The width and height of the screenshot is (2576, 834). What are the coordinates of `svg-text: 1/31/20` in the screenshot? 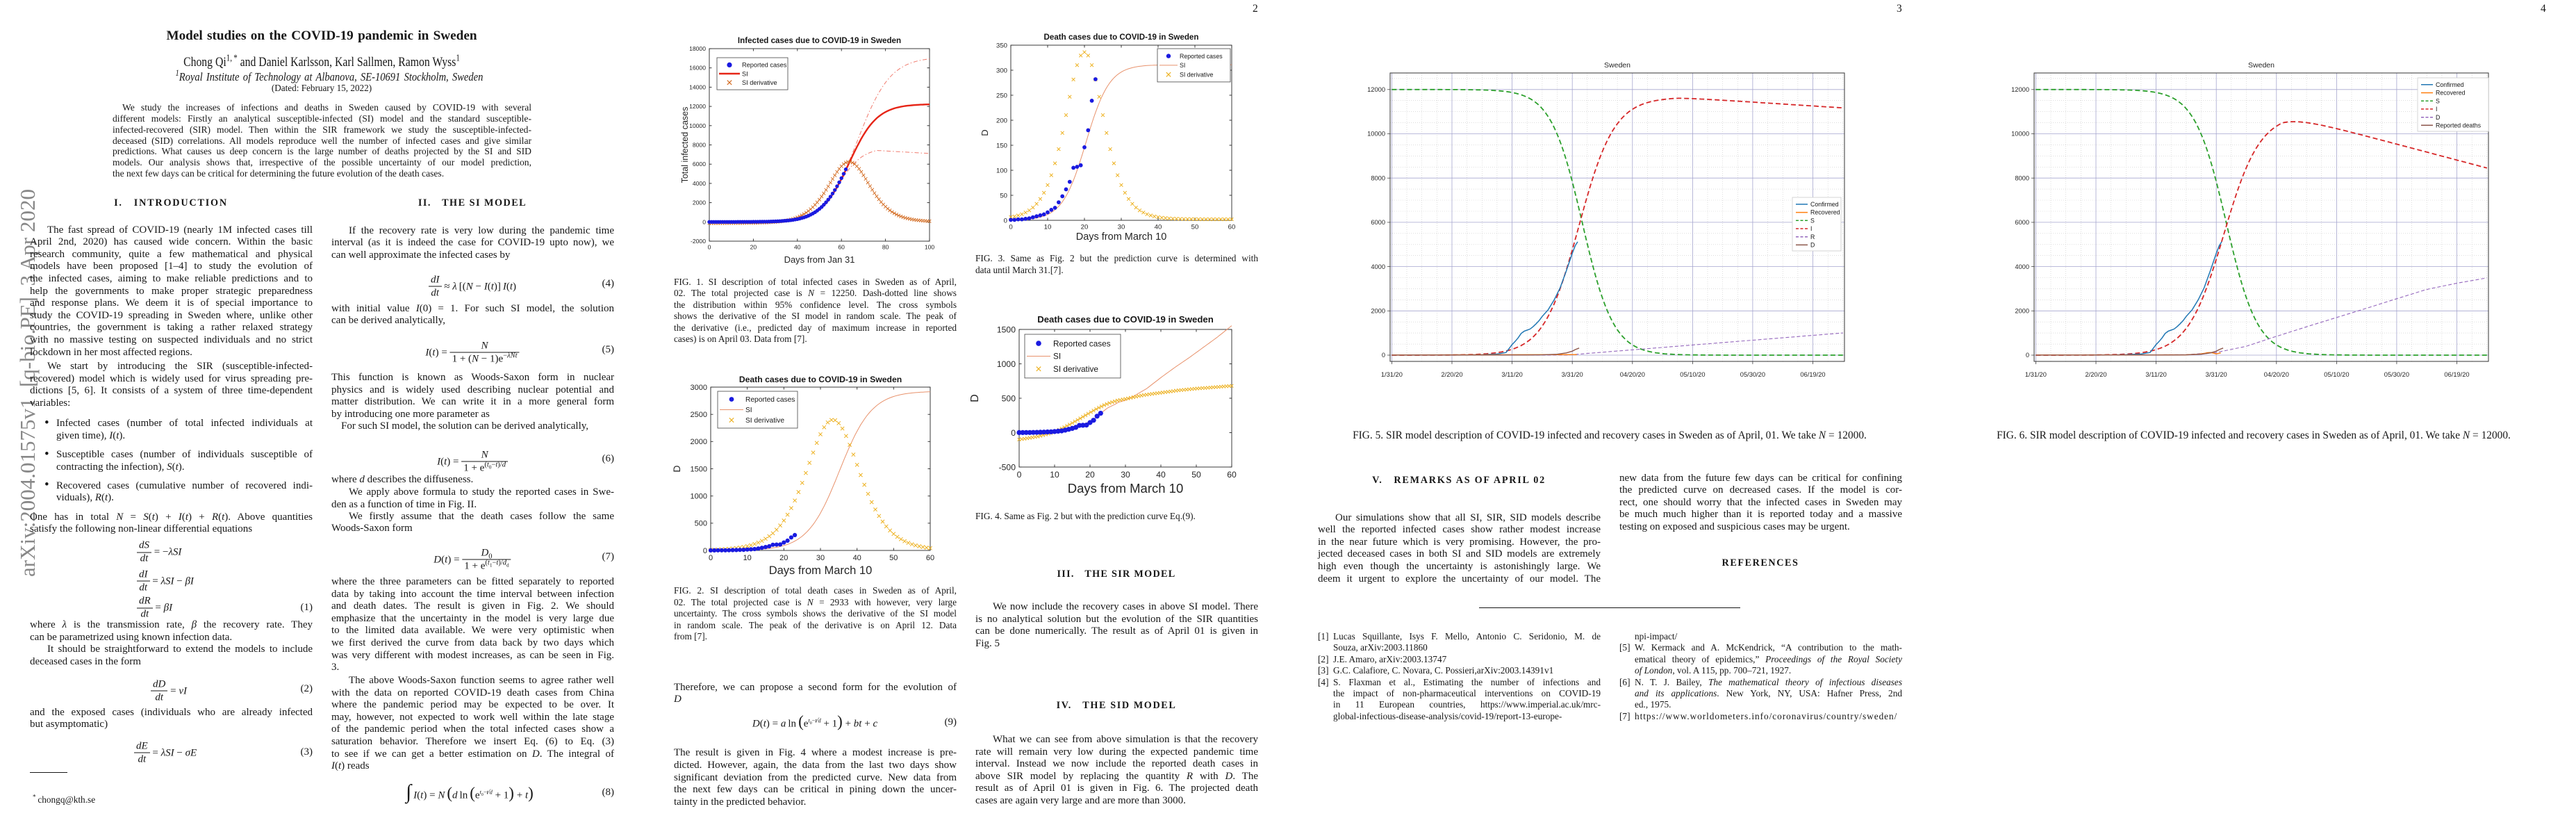 It's located at (2036, 374).